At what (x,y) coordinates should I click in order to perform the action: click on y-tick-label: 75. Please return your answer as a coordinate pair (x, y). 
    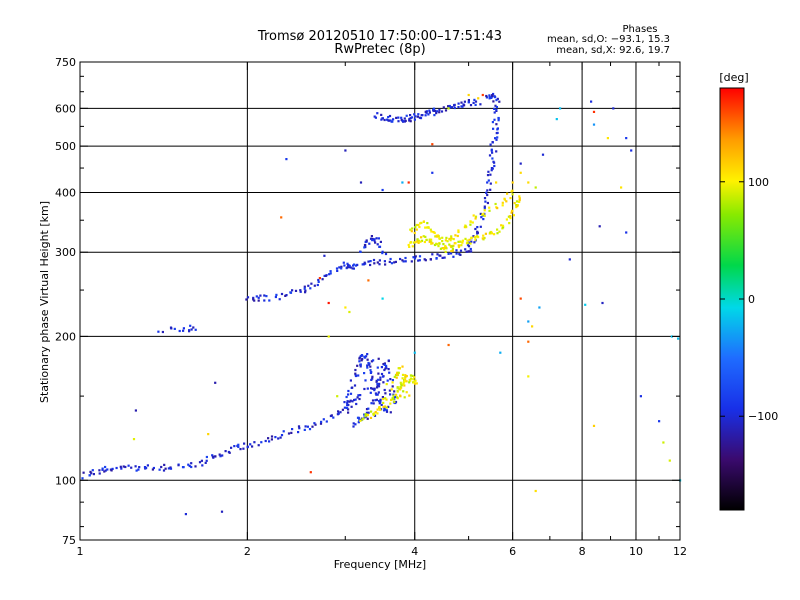
    Looking at the image, I should click on (69, 540).